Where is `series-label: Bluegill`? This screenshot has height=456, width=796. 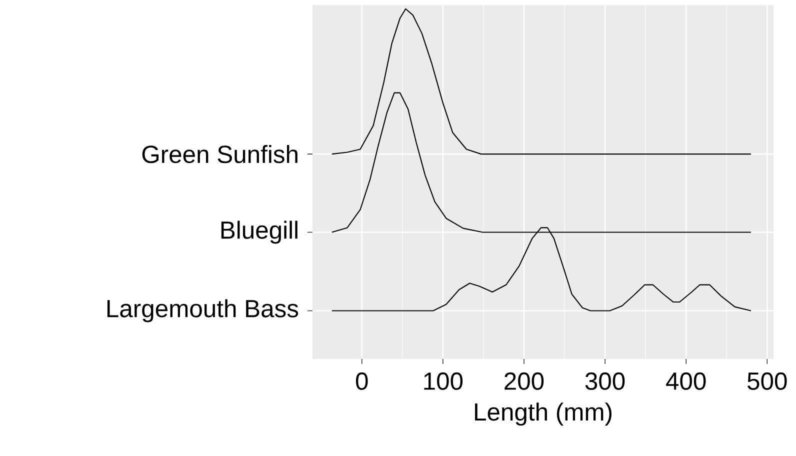
series-label: Bluegill is located at coordinates (259, 232).